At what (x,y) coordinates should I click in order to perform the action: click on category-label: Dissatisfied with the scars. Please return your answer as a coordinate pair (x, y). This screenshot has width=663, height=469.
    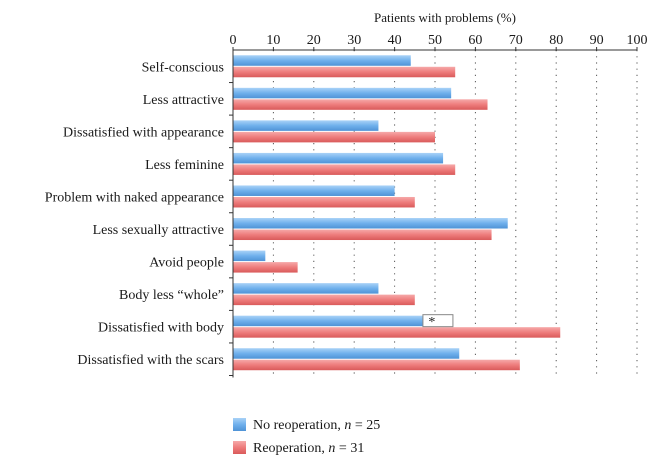
    Looking at the image, I should click on (150, 360).